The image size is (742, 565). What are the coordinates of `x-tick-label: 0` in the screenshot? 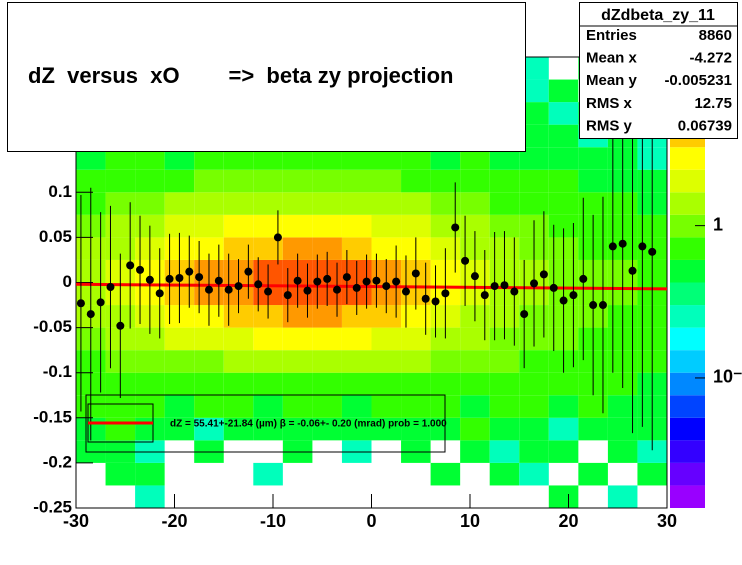 It's located at (371, 521).